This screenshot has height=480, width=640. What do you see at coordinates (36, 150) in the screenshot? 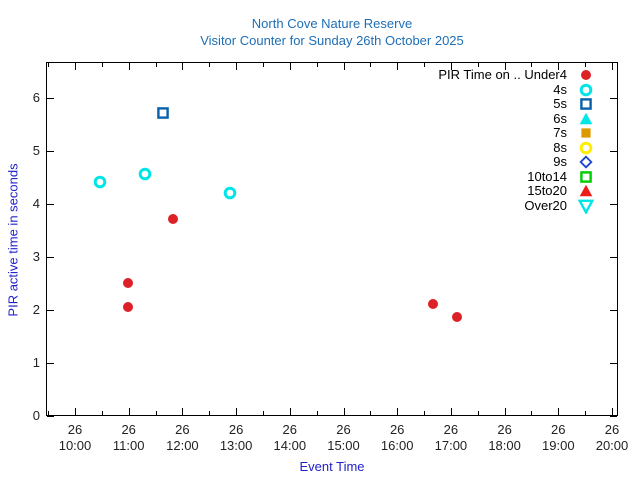
I see `y-tick-label: 5` at bounding box center [36, 150].